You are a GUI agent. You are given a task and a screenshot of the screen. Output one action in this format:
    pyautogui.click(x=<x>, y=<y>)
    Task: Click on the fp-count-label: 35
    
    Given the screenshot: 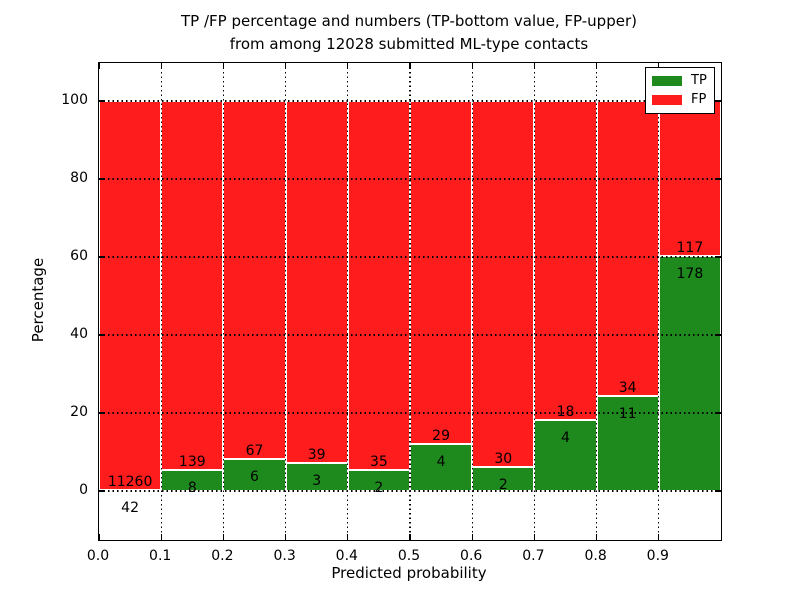 What is the action you would take?
    pyautogui.click(x=378, y=461)
    